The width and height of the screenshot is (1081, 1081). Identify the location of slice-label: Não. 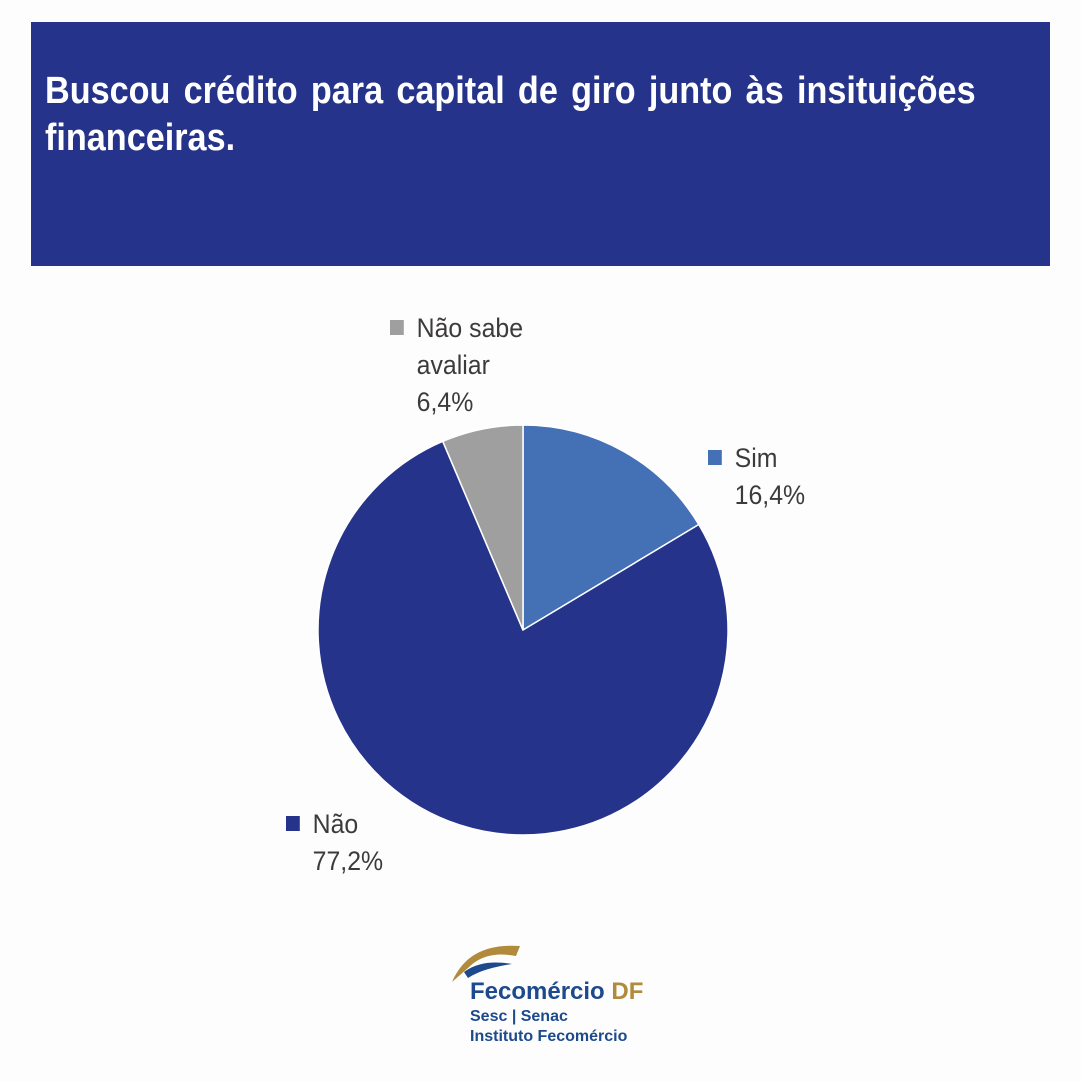
(335, 824).